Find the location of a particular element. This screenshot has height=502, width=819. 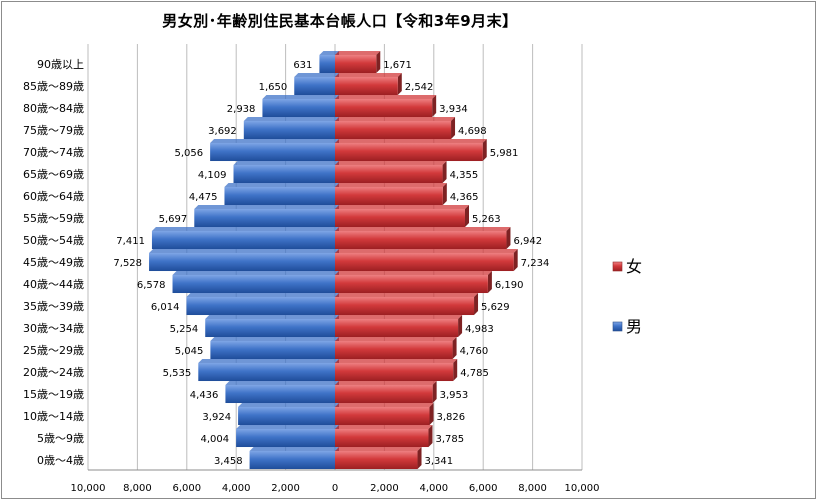

data-label-male: 6,578 is located at coordinates (151, 285).